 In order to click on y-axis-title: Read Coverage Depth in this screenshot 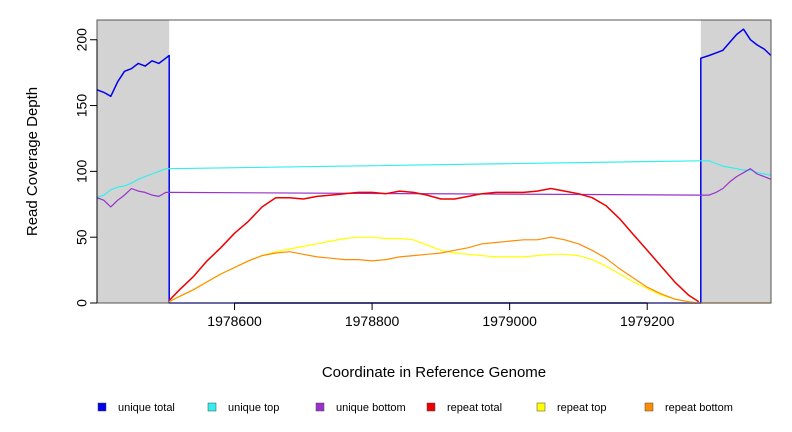, I will do `click(32, 161)`.